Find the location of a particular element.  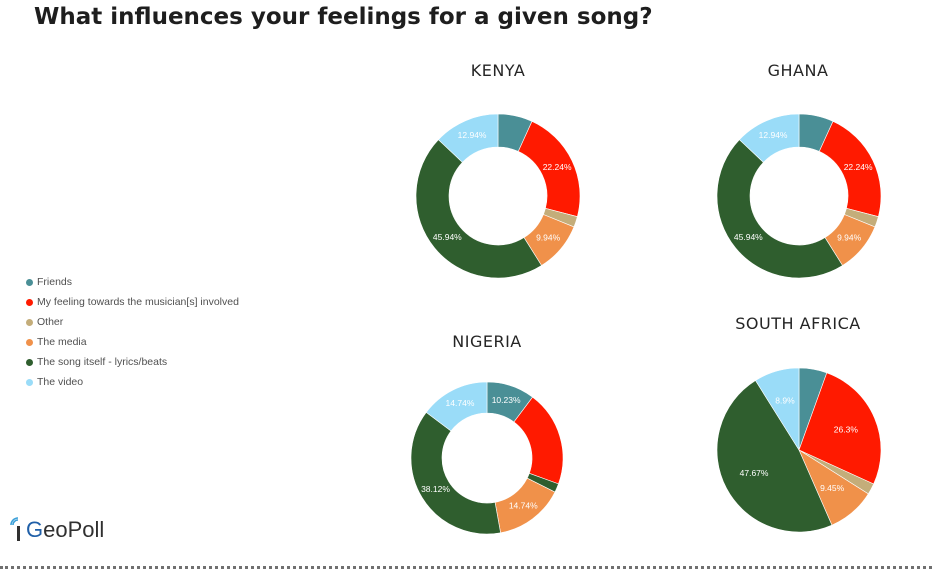

data-label: 45.94% is located at coordinates (447, 237).